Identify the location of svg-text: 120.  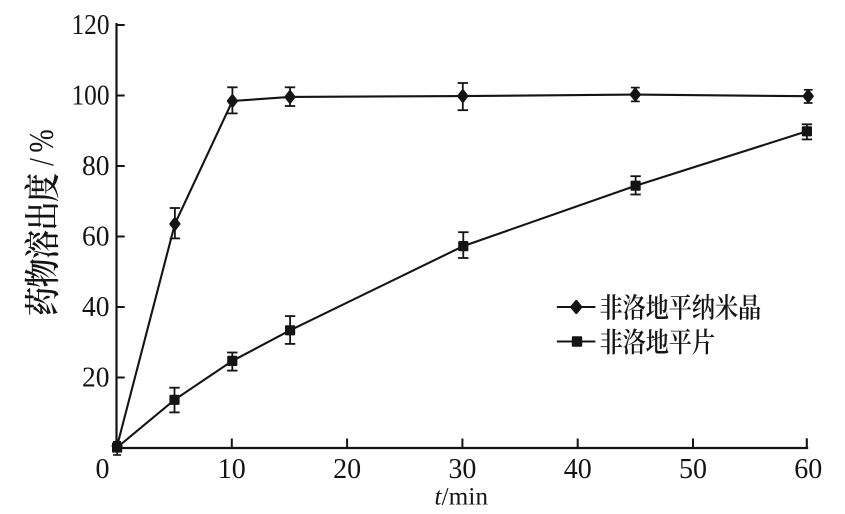
(91, 25).